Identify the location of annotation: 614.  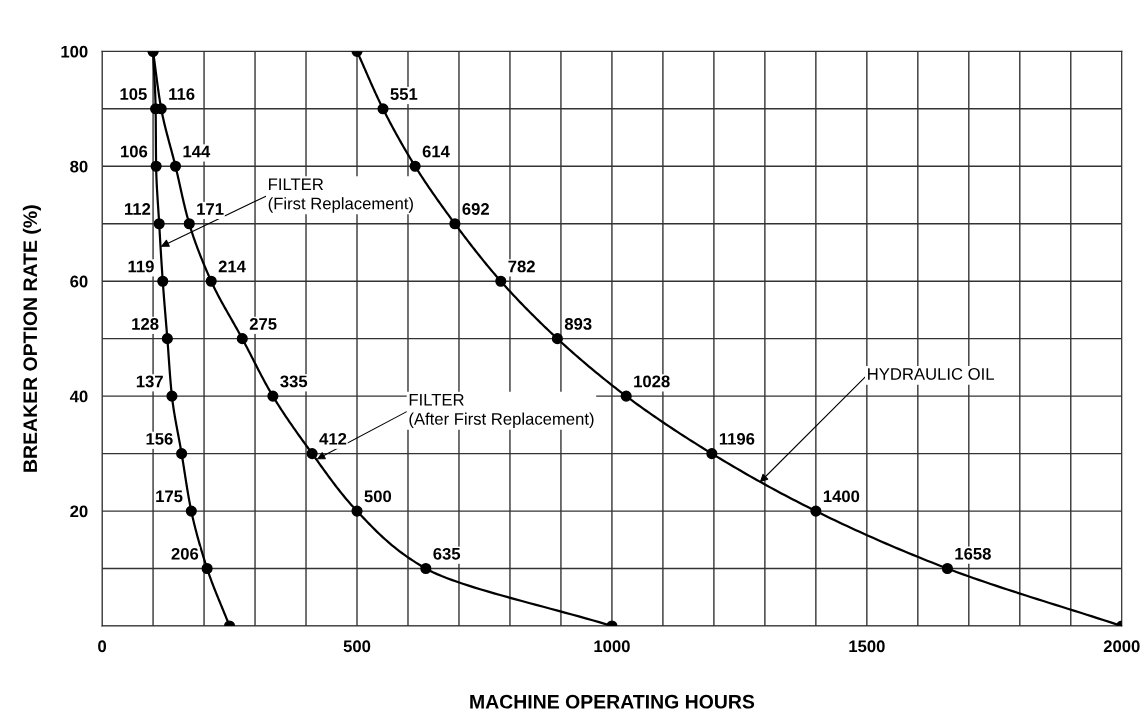
(436, 151).